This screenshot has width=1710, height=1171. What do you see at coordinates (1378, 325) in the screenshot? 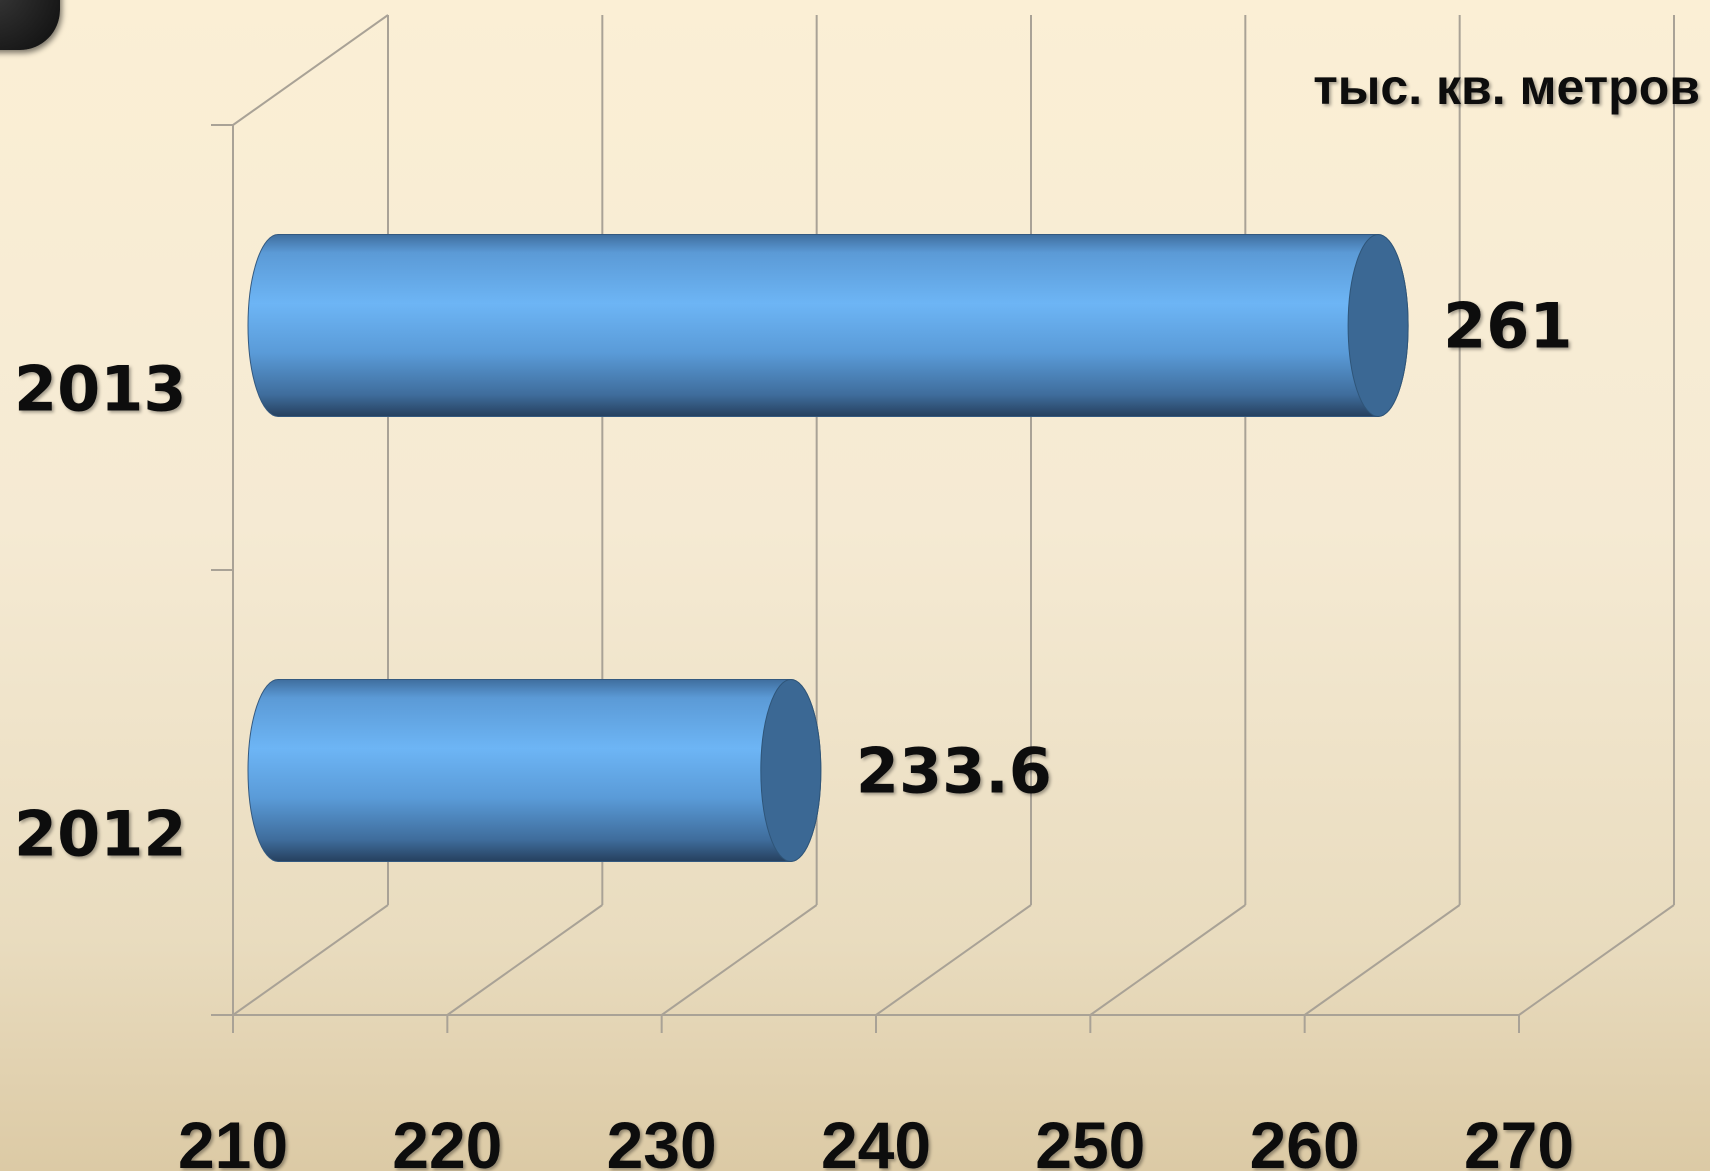
I see `bar-cap-2013` at bounding box center [1378, 325].